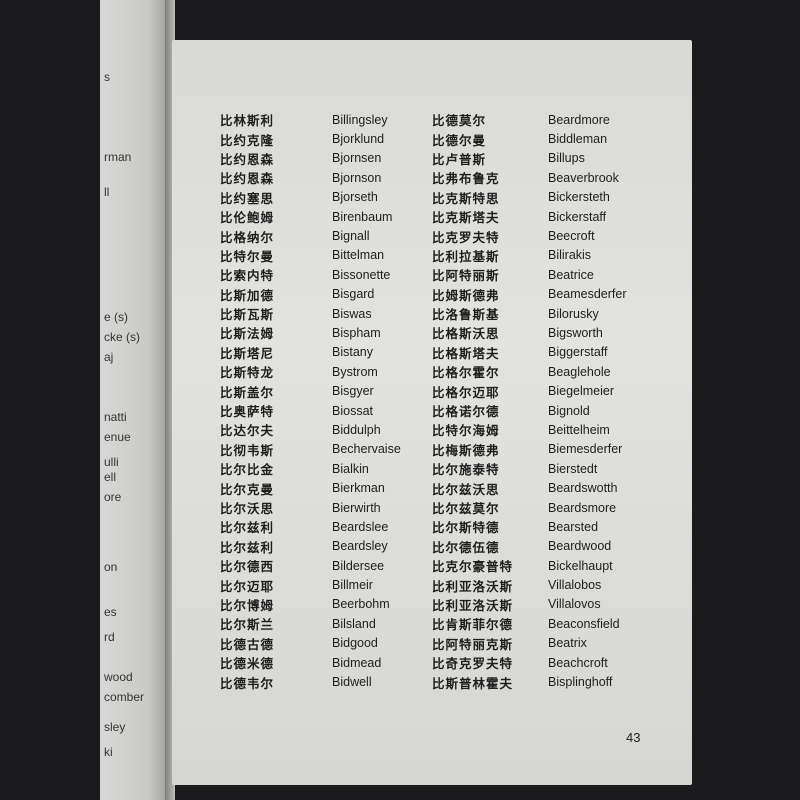 The height and width of the screenshot is (800, 800). Describe the element at coordinates (571, 236) in the screenshot. I see `english-name: Beecroft` at that location.